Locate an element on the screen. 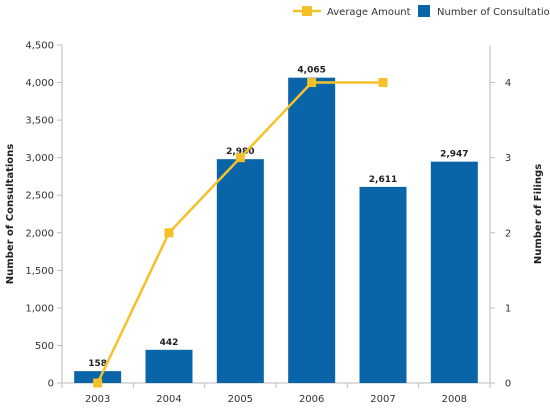 This screenshot has height=412, width=550. left-tick-label: 3,500 is located at coordinates (39, 121).